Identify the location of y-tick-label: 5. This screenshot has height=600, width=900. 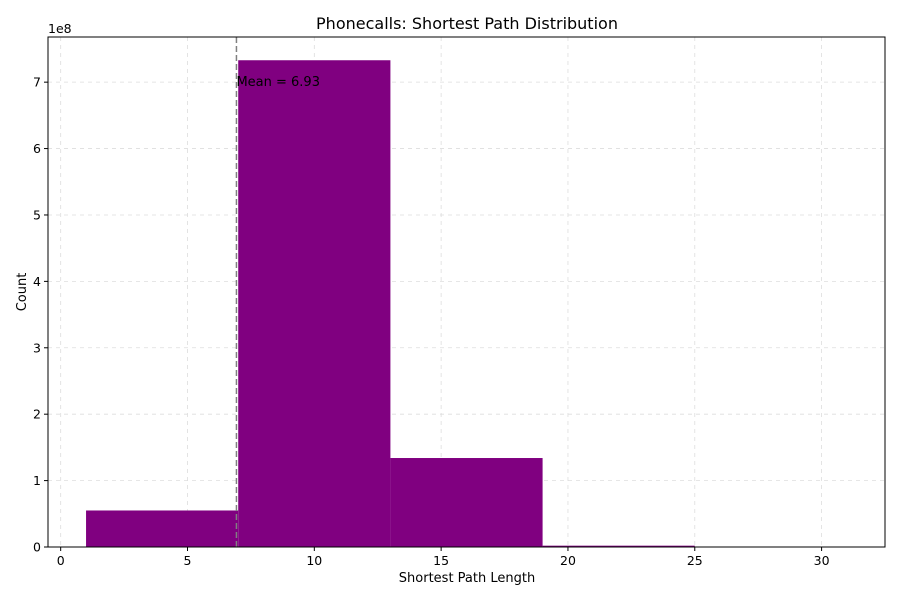
(37, 214).